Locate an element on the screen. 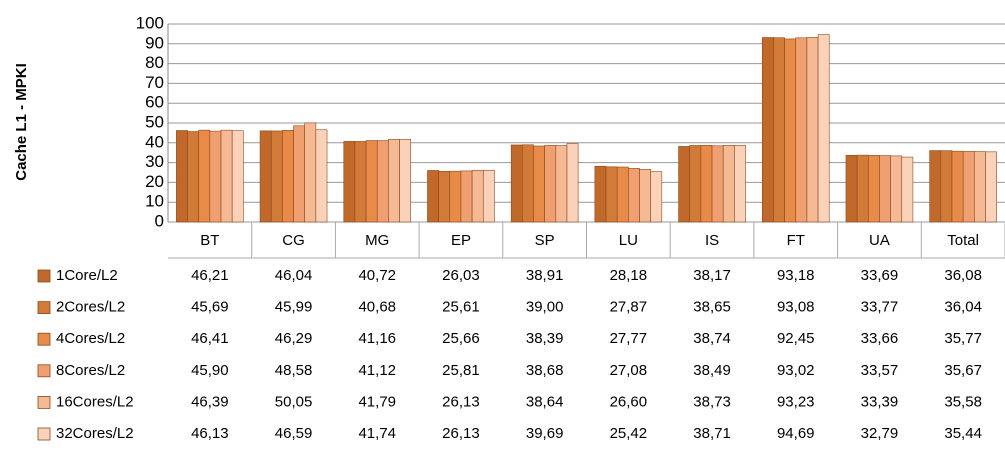 The height and width of the screenshot is (473, 1005). value-label: 38,17 is located at coordinates (712, 275).